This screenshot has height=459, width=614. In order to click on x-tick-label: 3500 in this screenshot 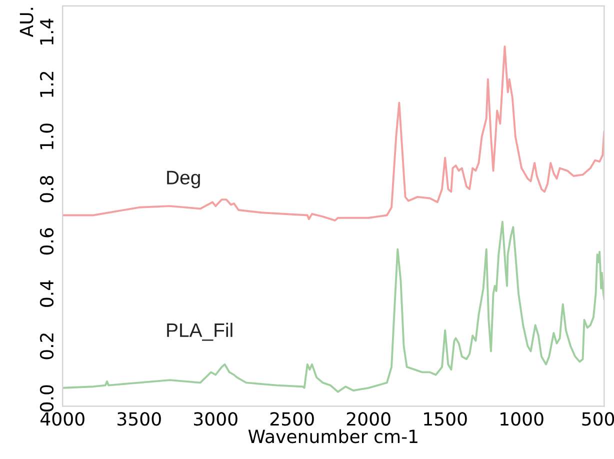, I will do `click(139, 419)`.